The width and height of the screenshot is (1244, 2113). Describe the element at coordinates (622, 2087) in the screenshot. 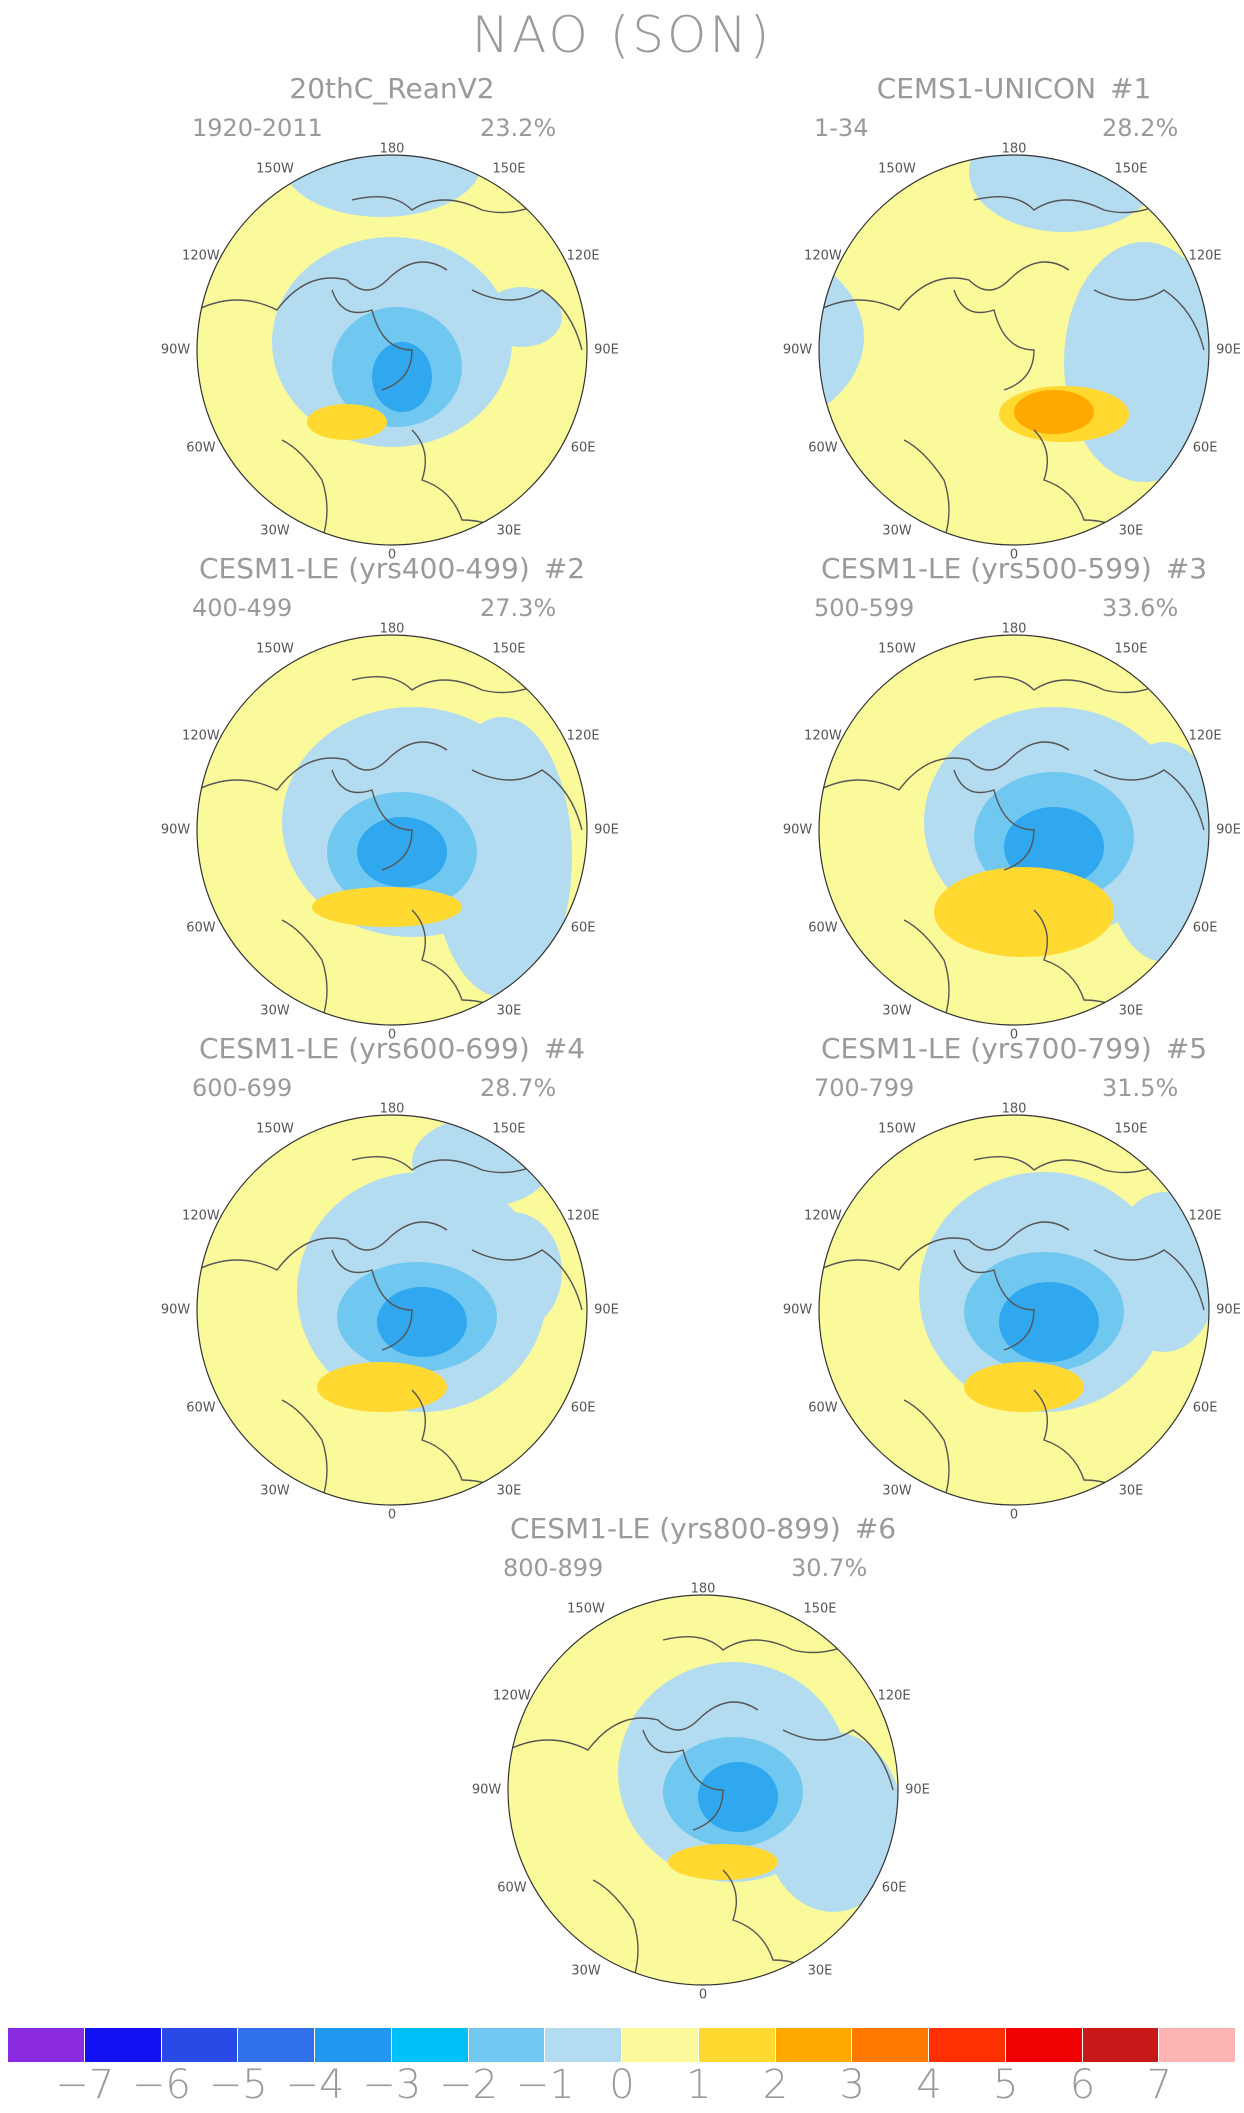

I see `colorbar-ticks: −7 −6 −5 −4 −3 −2 −1 0 1 2 3 4 5 6 7` at that location.